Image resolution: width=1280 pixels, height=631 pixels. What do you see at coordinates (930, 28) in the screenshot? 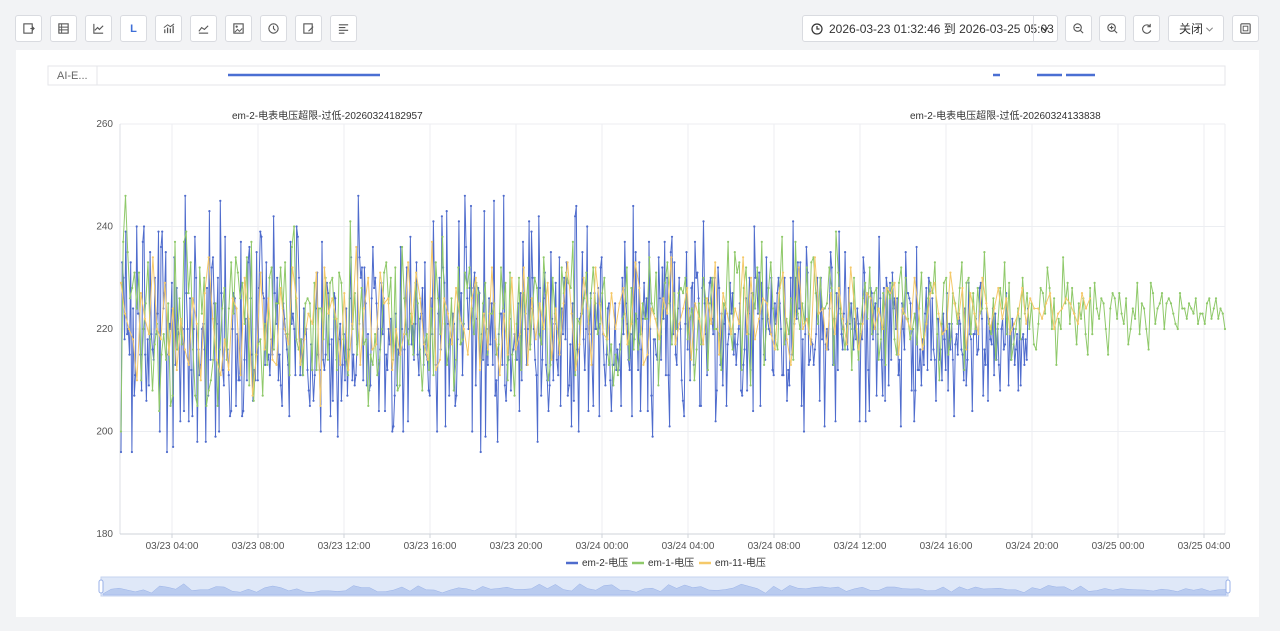
I see `time-range-picker: 2026-03-23 01:32:46 到 2026-03-25 05:03` at bounding box center [930, 28].